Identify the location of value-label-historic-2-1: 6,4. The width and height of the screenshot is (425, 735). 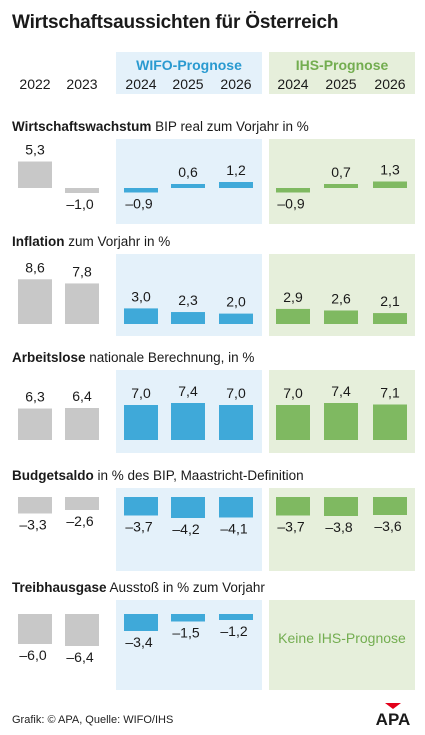
(82, 396).